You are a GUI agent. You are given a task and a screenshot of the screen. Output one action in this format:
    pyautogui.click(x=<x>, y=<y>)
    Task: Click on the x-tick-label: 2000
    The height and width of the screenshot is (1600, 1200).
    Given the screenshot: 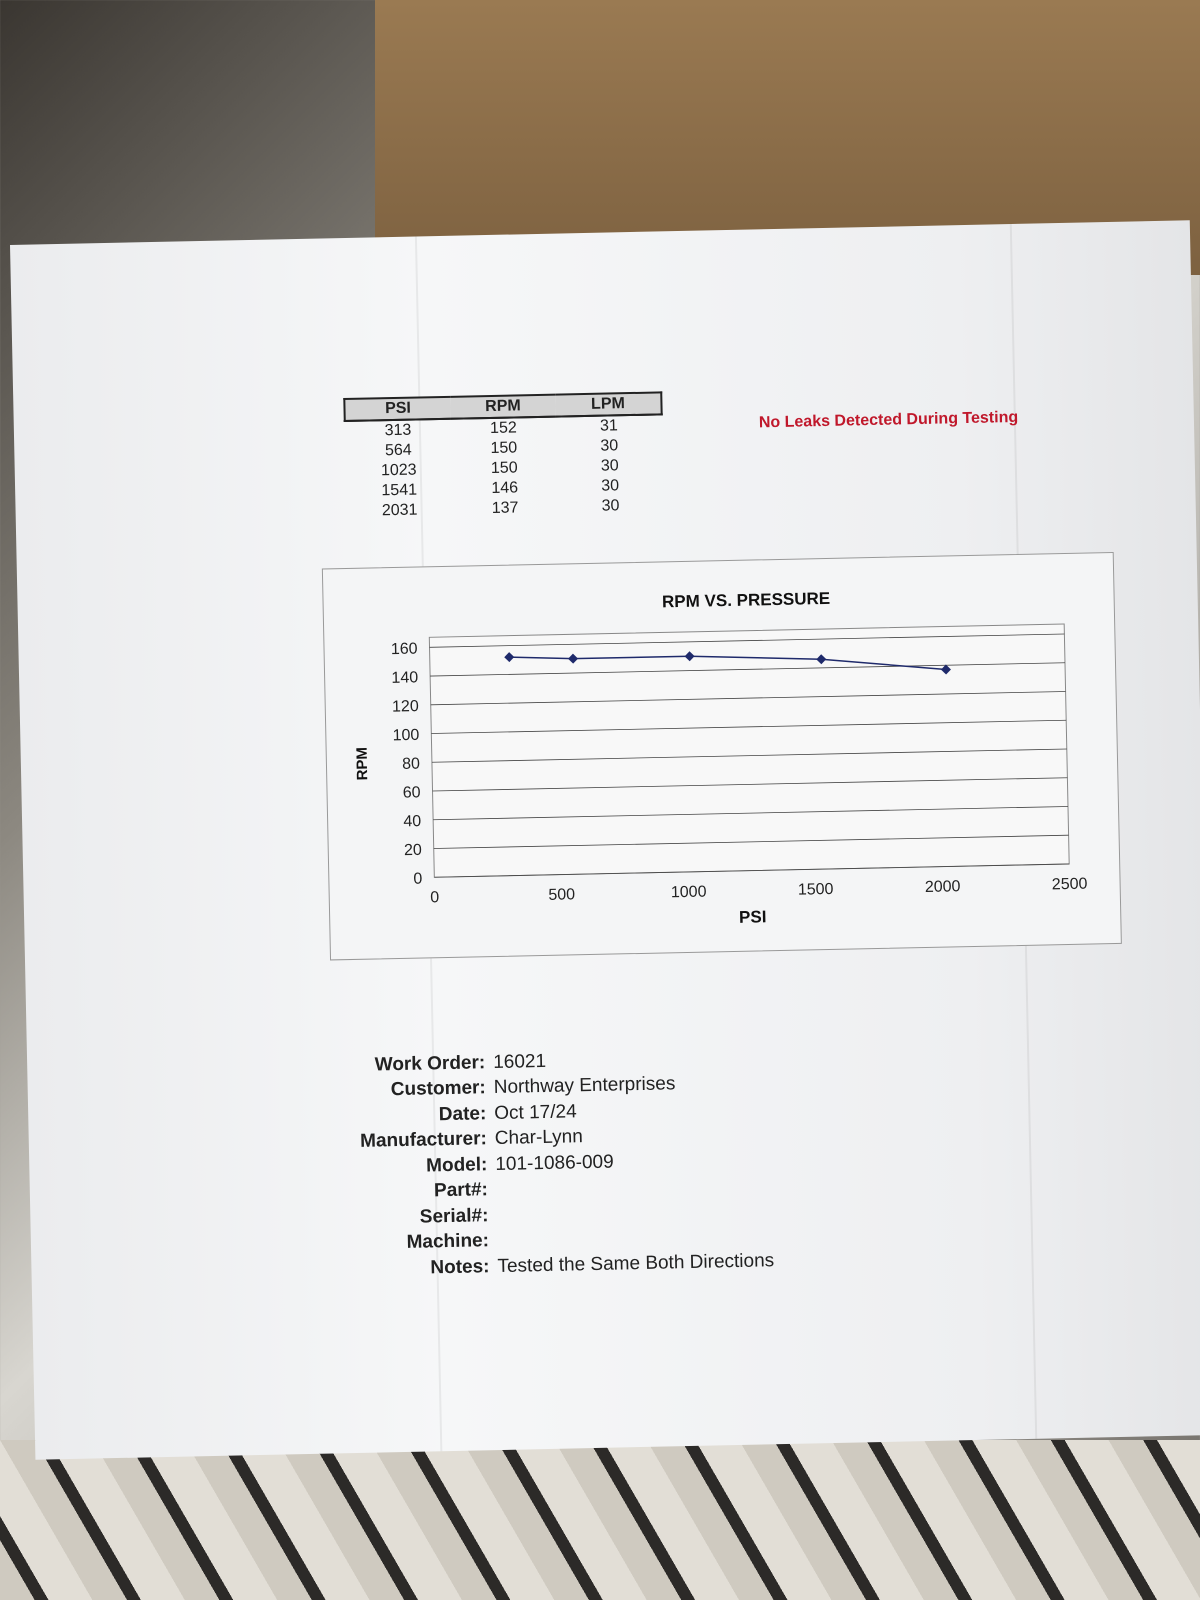 What is the action you would take?
    pyautogui.click(x=943, y=887)
    